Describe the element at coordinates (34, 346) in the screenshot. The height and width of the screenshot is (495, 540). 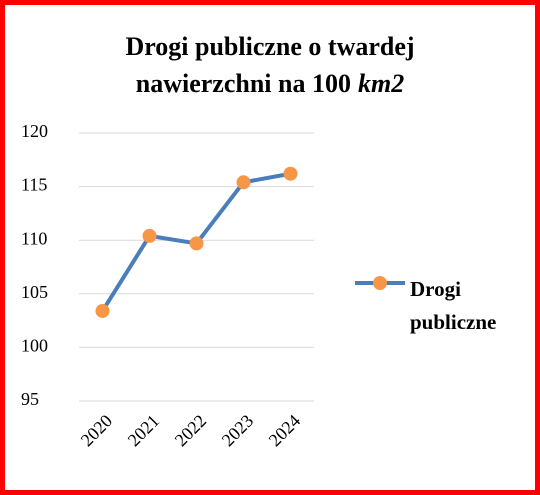
I see `y-tick-label: 100` at that location.